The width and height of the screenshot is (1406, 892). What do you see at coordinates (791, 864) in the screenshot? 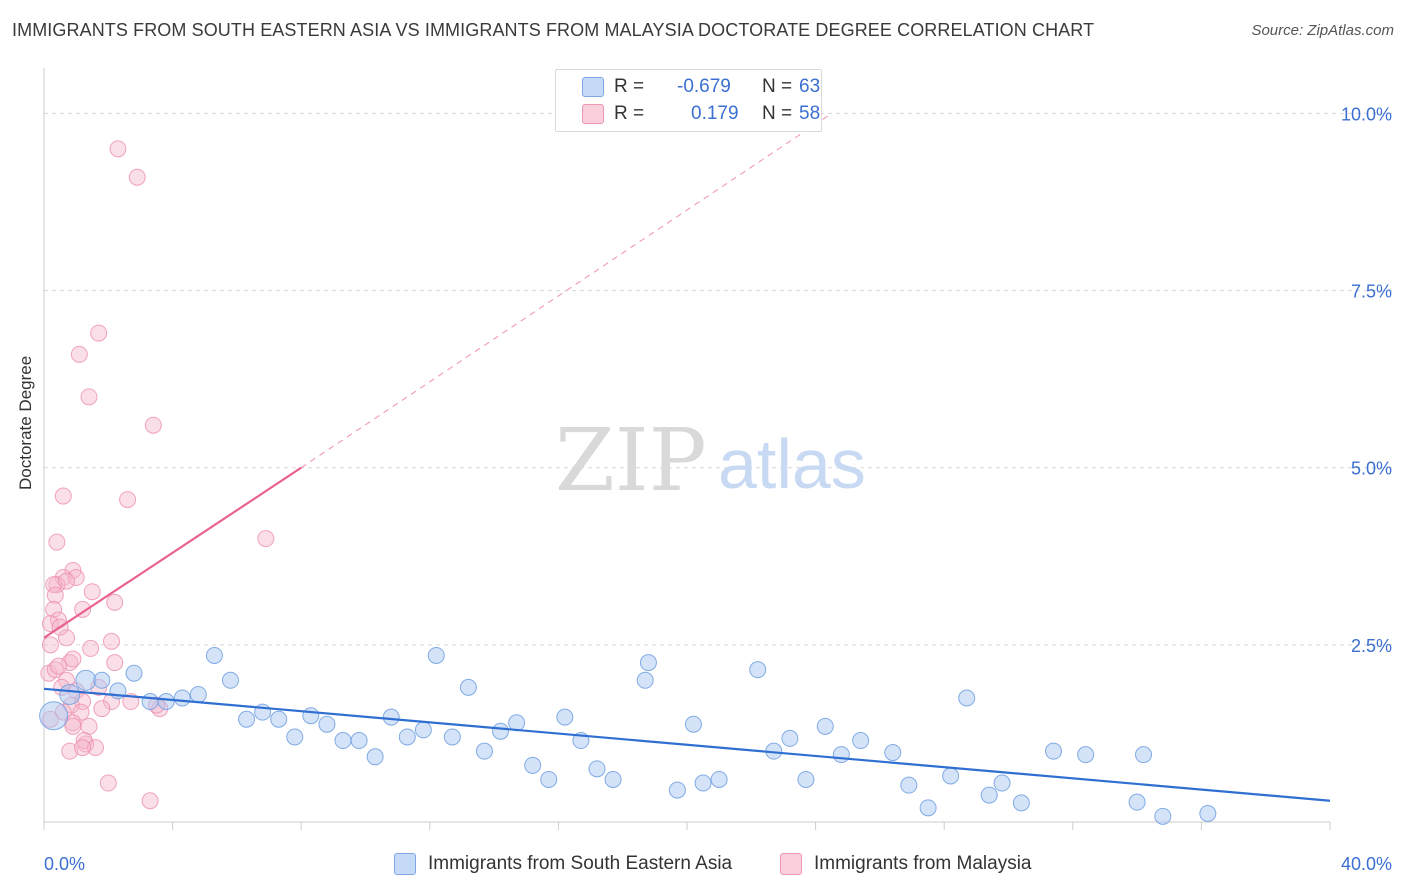
I see `bottom-legend-swatch-malaysia` at bounding box center [791, 864].